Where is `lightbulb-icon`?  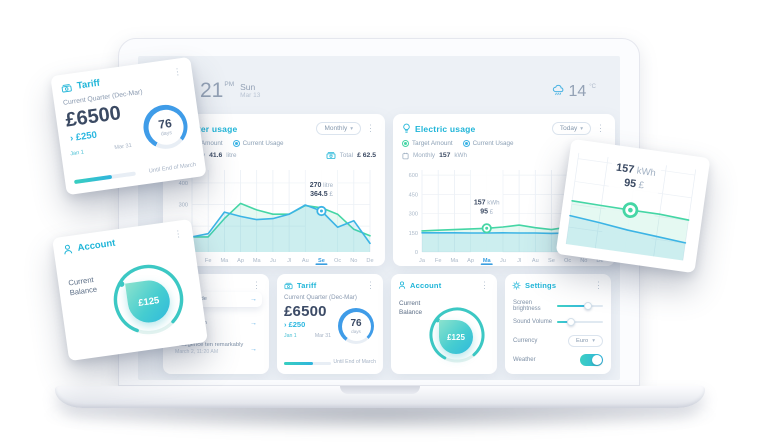
lightbulb-icon is located at coordinates (406, 128).